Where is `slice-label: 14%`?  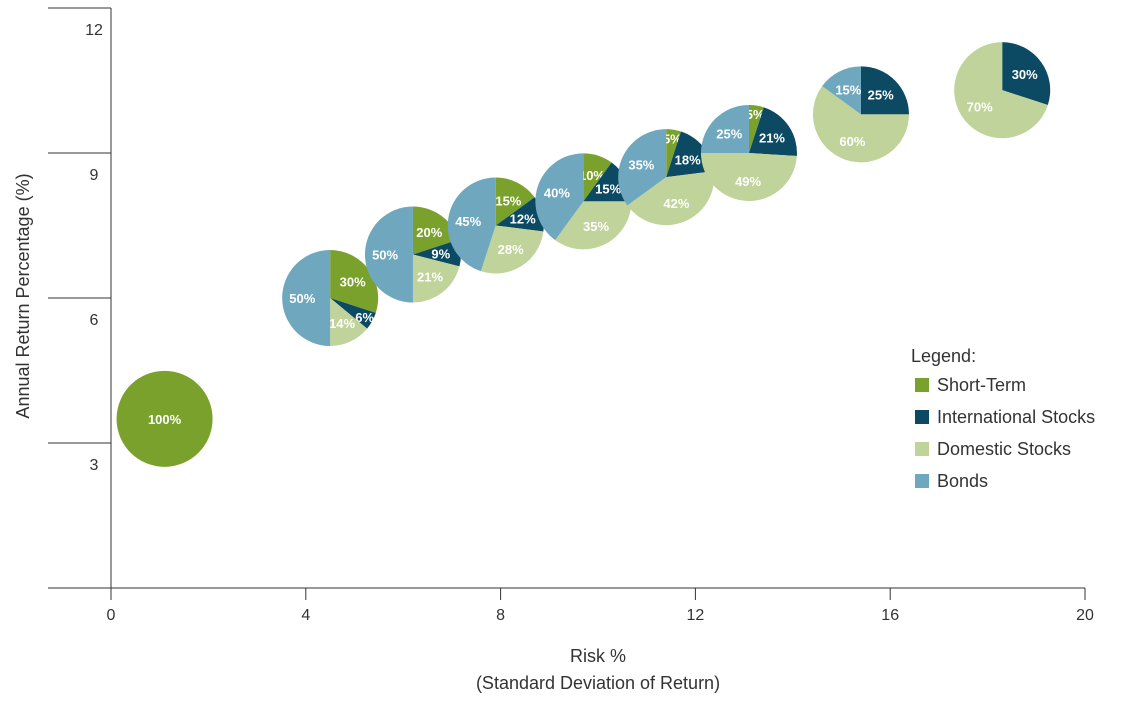 slice-label: 14% is located at coordinates (342, 323).